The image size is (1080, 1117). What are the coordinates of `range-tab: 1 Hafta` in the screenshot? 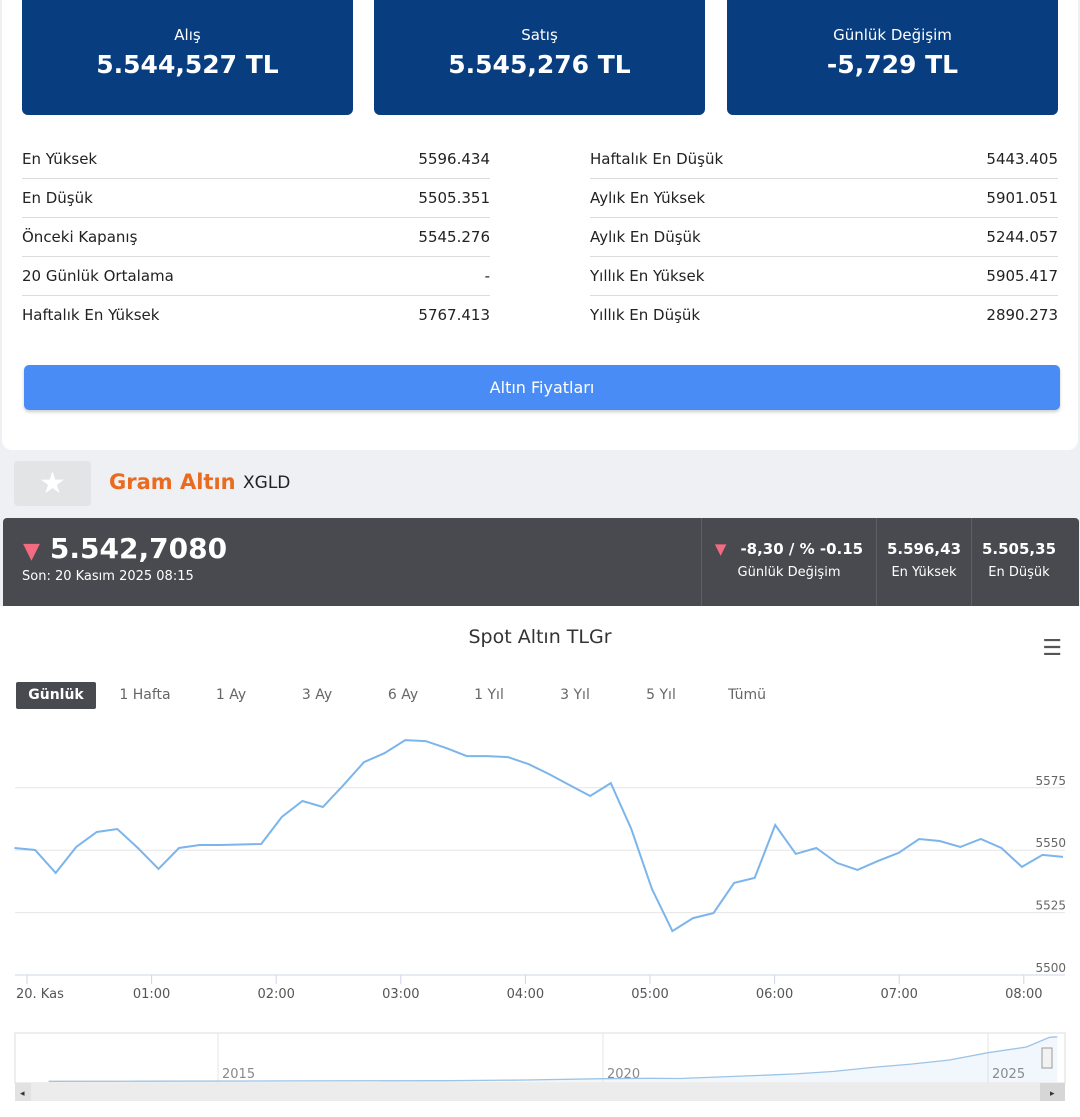 It's located at (145, 695).